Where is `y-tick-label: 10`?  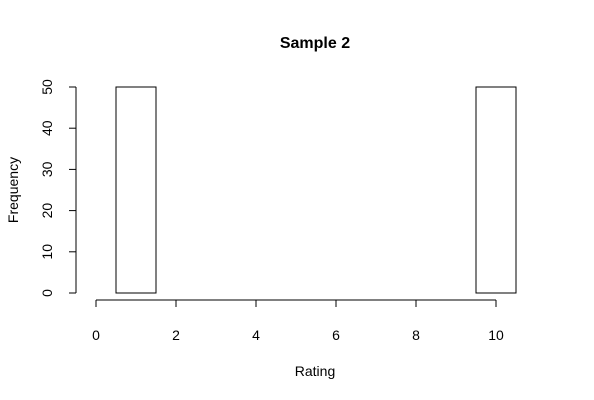 y-tick-label: 10 is located at coordinates (47, 252).